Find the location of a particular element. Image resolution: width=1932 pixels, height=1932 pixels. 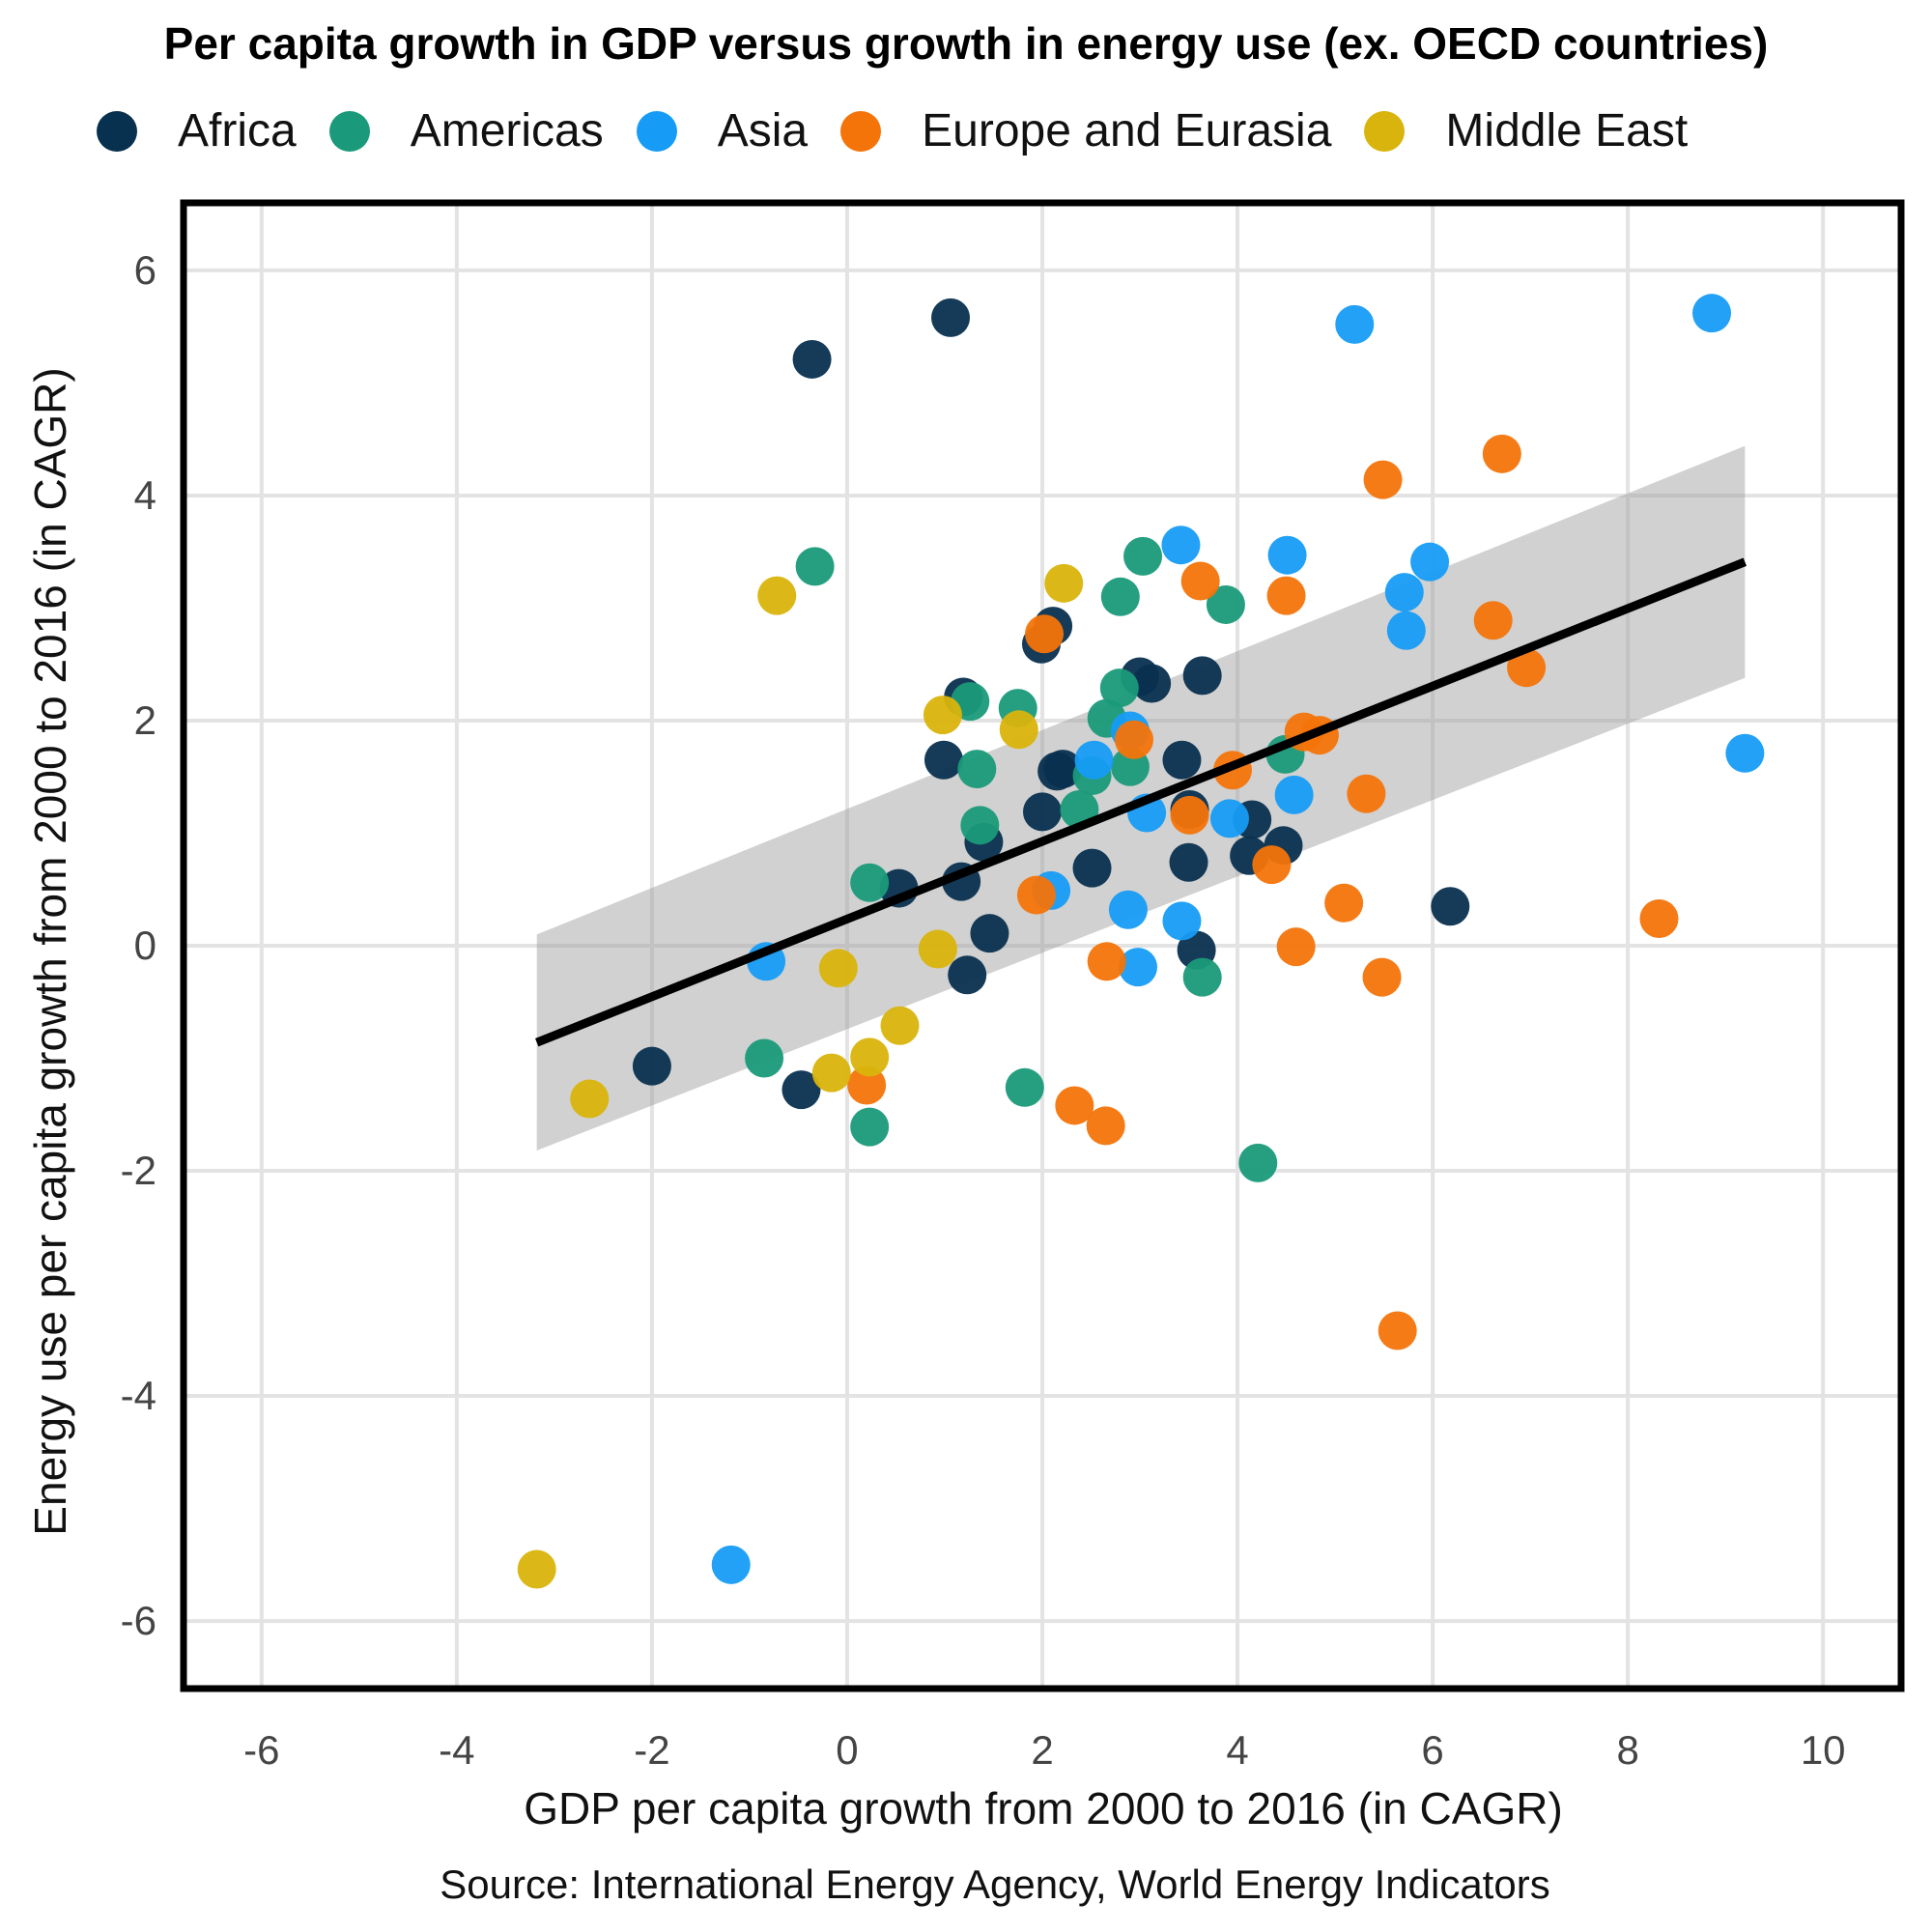

legend-dot-middle-east is located at coordinates (1385, 131).